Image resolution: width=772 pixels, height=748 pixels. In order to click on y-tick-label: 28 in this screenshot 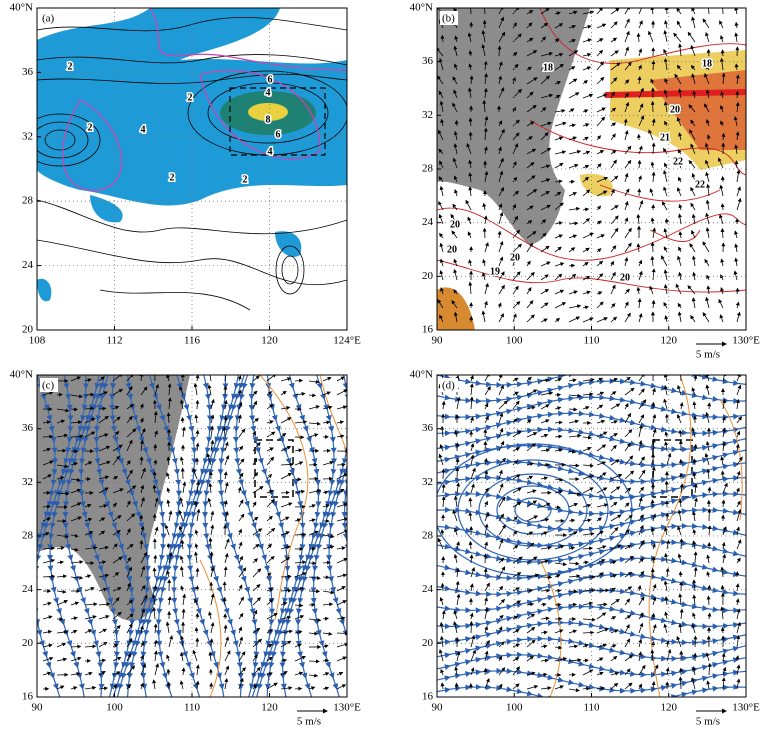, I will do `click(428, 169)`.